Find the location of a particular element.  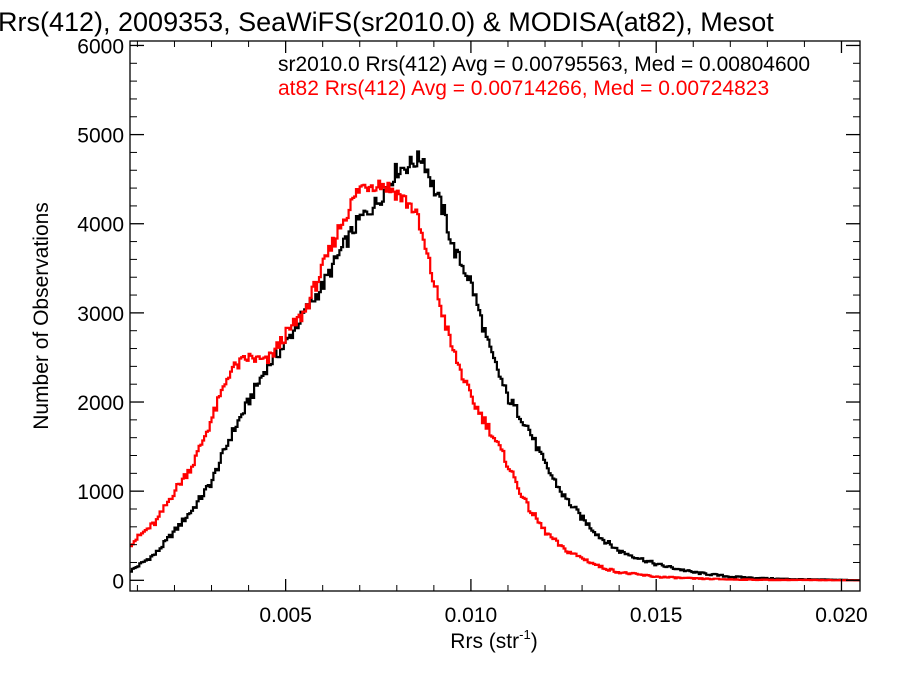

x-tick-label: 0.015 is located at coordinates (656, 615).